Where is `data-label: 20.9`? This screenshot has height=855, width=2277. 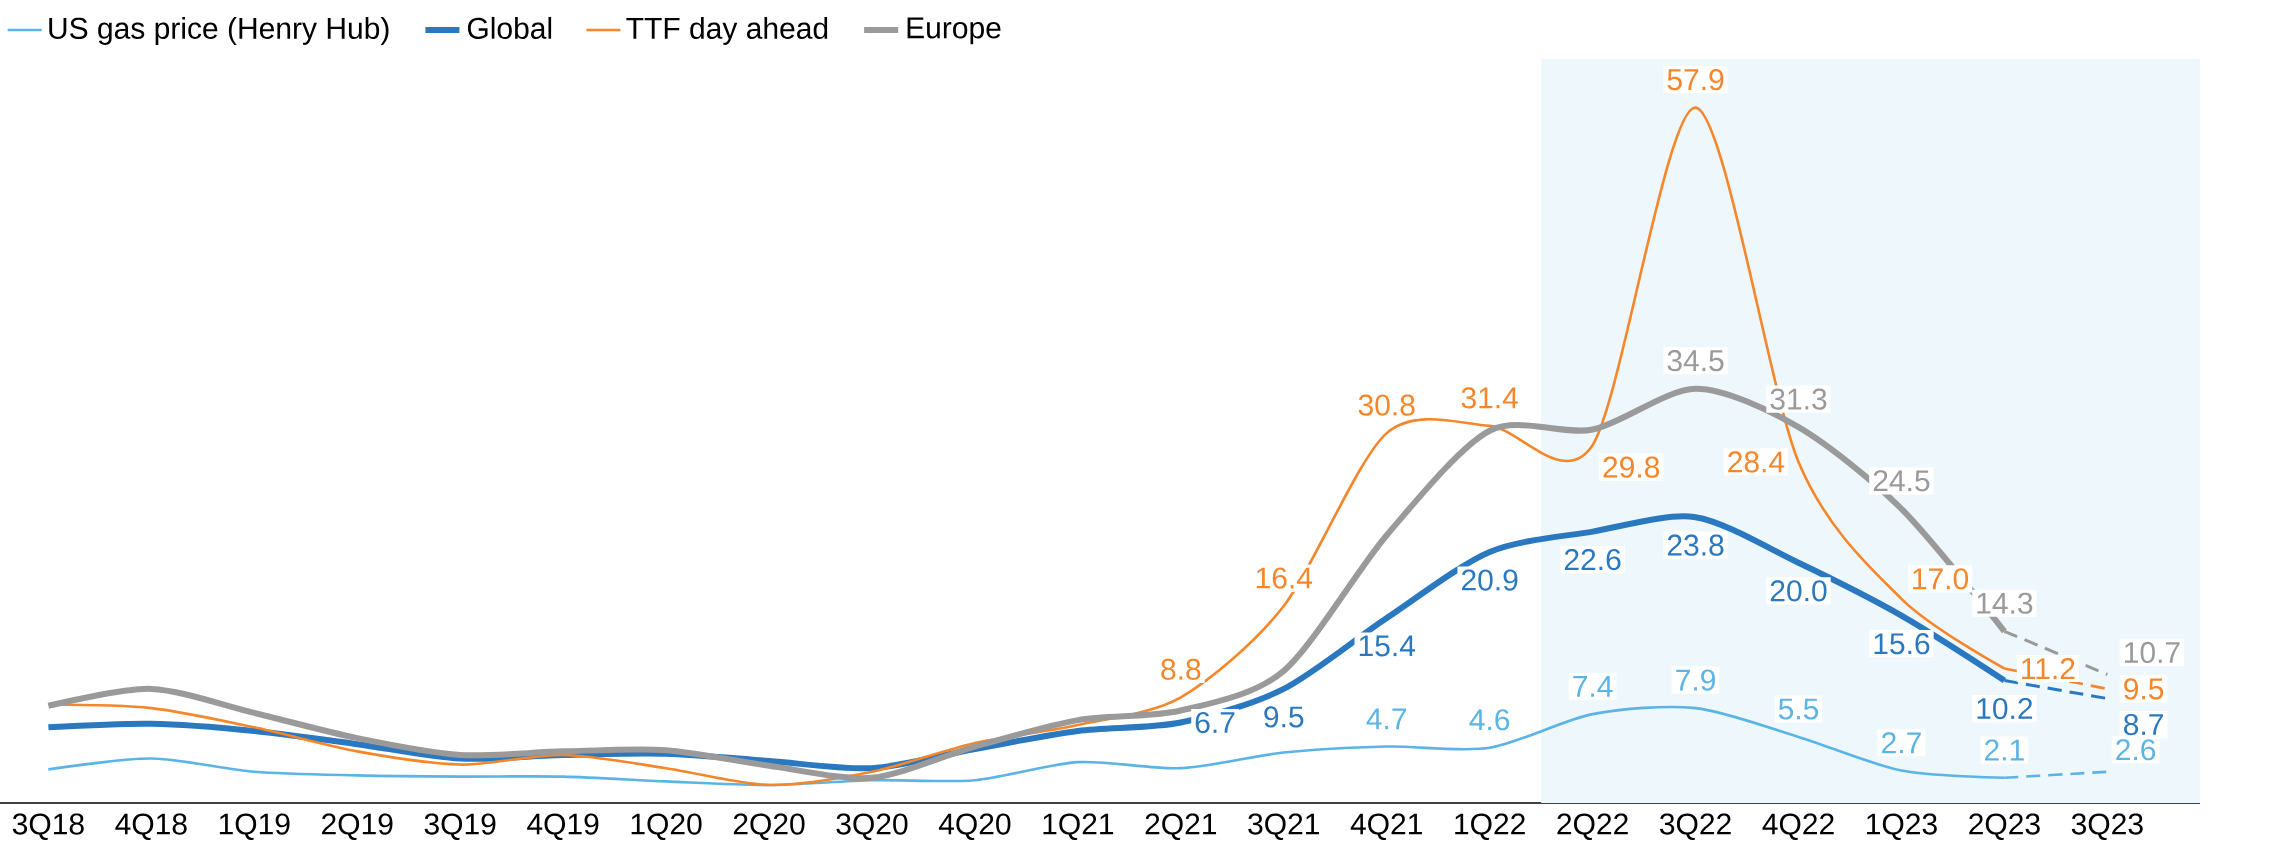
data-label: 20.9 is located at coordinates (1489, 580).